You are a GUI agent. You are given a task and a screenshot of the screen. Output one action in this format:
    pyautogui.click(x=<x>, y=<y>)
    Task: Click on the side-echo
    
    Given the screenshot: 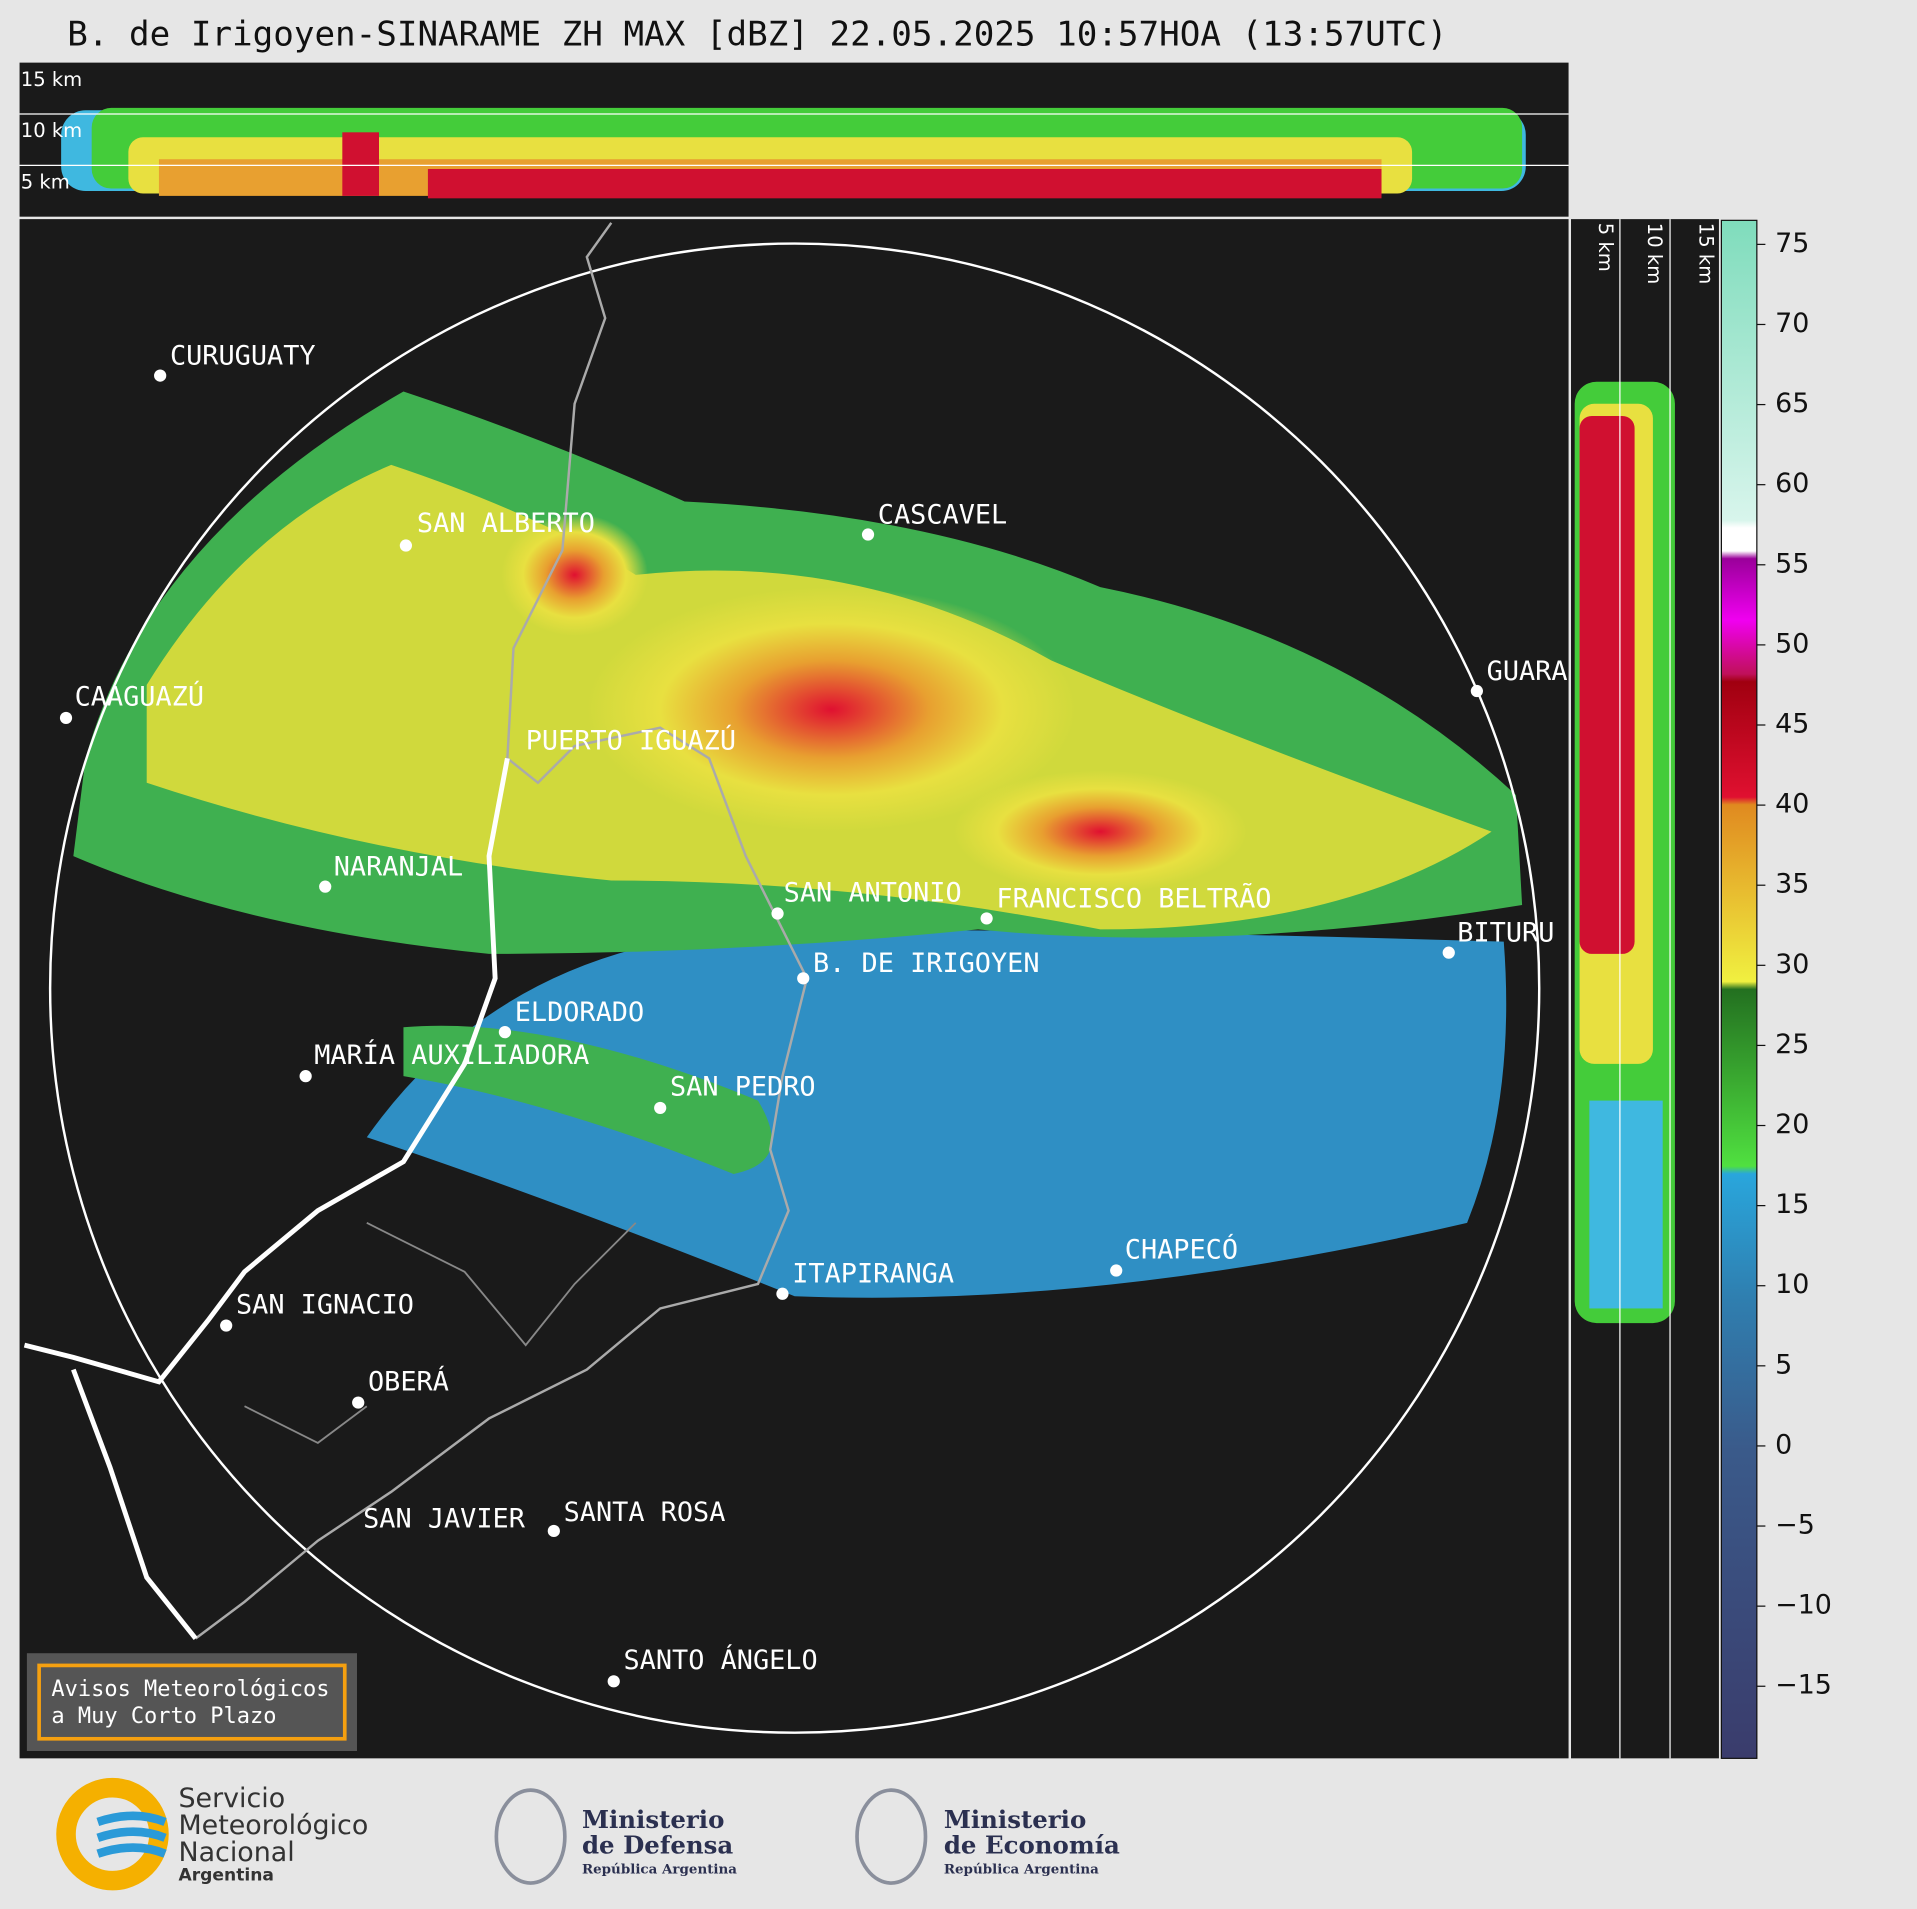 What is the action you would take?
    pyautogui.click(x=1624, y=852)
    